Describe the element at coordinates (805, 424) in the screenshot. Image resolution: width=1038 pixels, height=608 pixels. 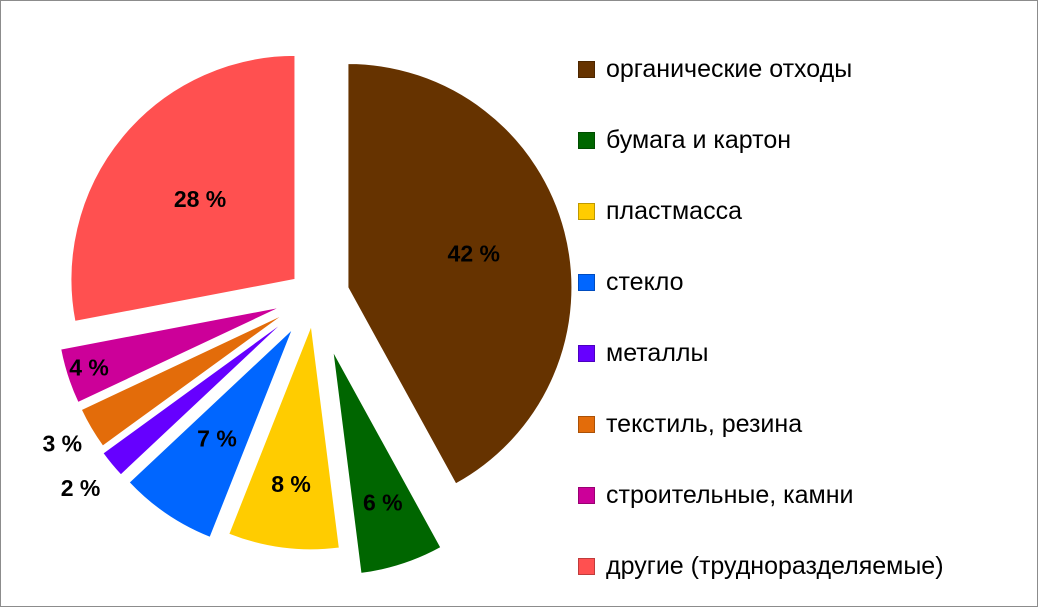
I see `legend-item-textile: текстиль, резина` at that location.